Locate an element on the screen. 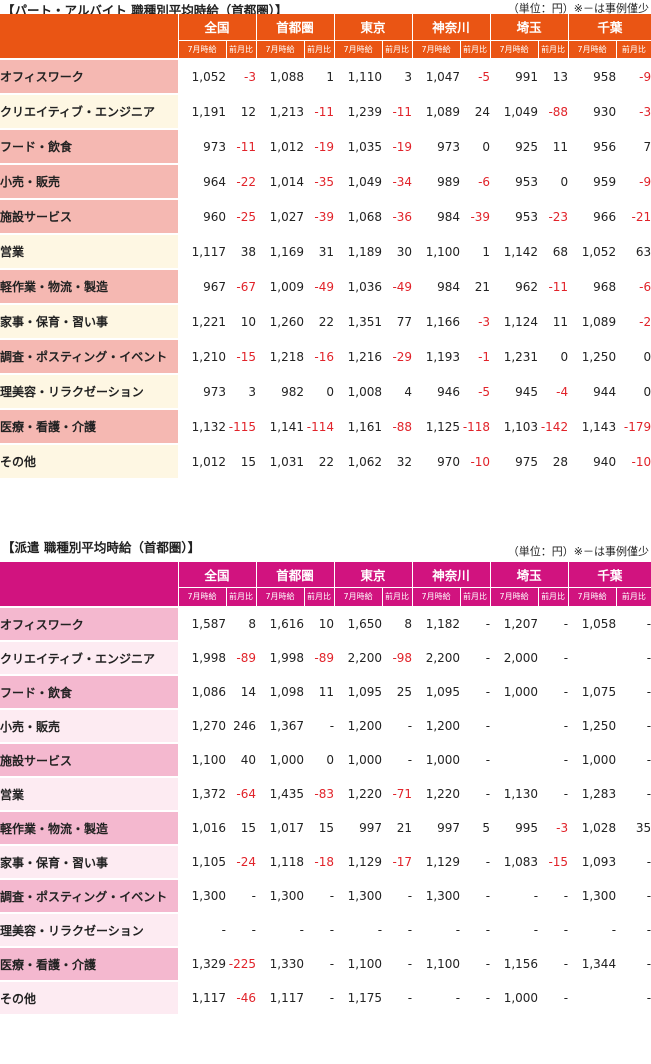 The width and height of the screenshot is (651, 1064). wage-cell: 1,132 is located at coordinates (208, 426).